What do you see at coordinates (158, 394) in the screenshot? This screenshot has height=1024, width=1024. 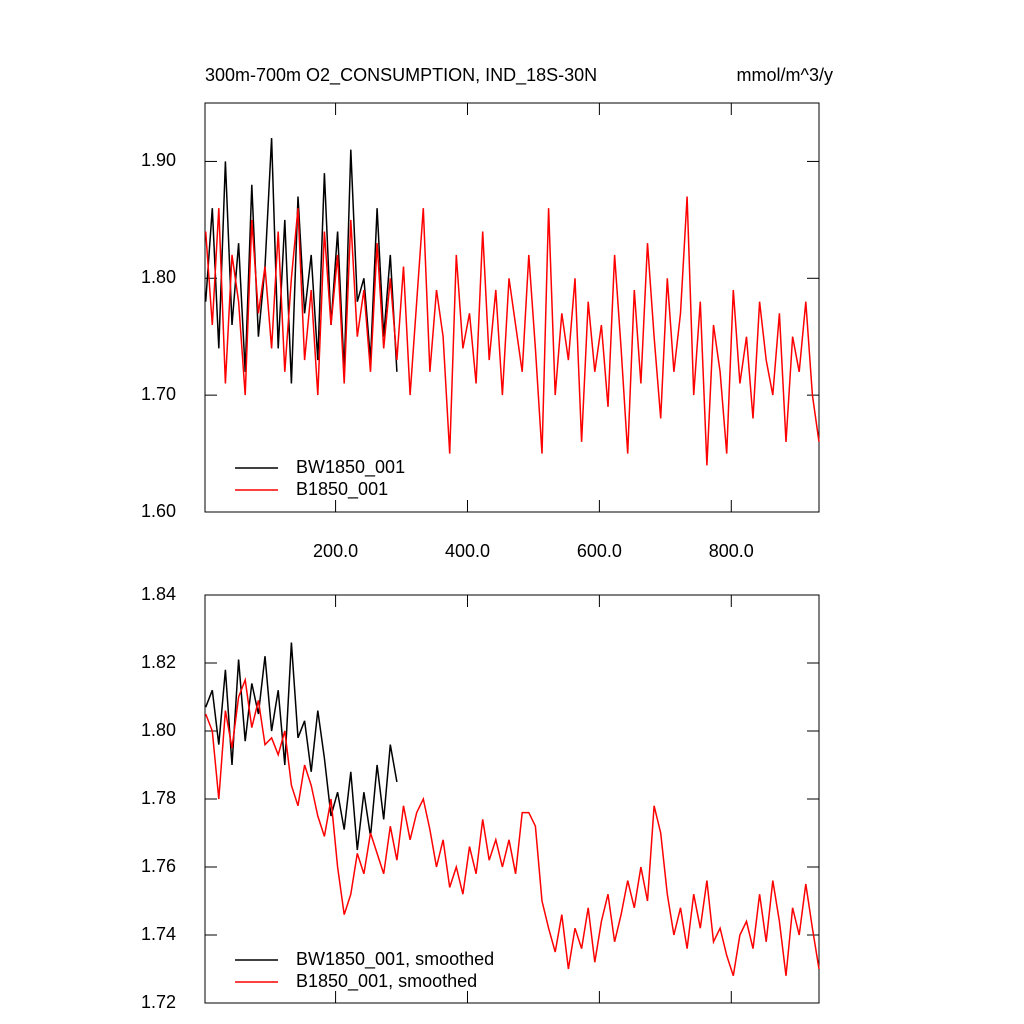 I see `y-tick-label: 1.70` at bounding box center [158, 394].